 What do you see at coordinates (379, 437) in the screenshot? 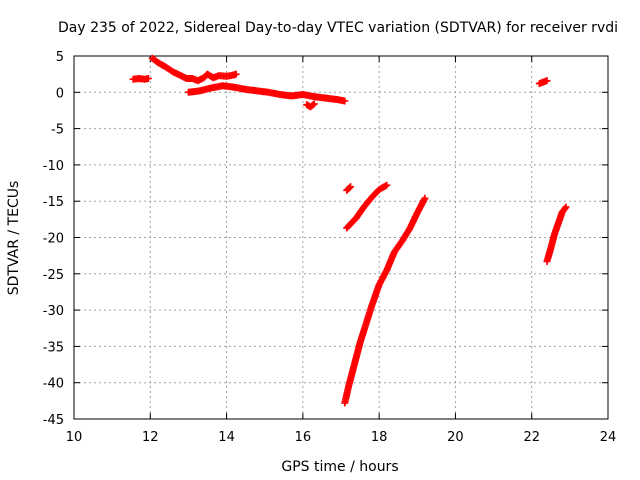
I see `x-tick-label: 18` at bounding box center [379, 437].